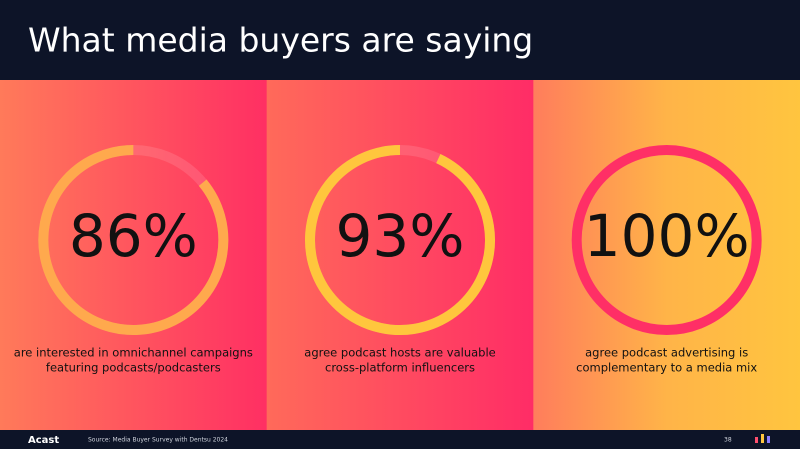 This screenshot has width=800, height=449. I want to click on caption: agree podcast advertising is, so click(666, 353).